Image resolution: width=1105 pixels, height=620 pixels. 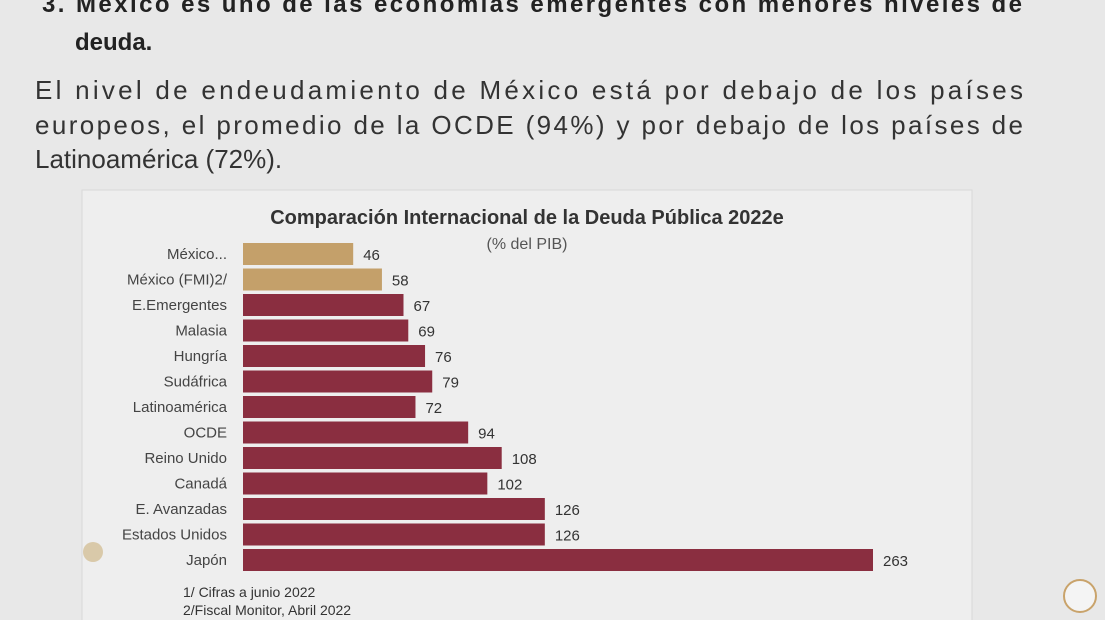 What do you see at coordinates (433, 408) in the screenshot?
I see `value-label: 72` at bounding box center [433, 408].